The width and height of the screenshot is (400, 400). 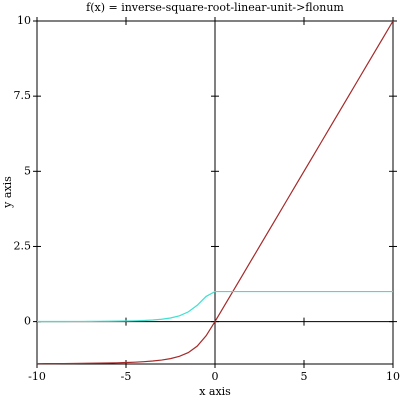 What do you see at coordinates (27, 170) in the screenshot?
I see `y-tick-label: 5` at bounding box center [27, 170].